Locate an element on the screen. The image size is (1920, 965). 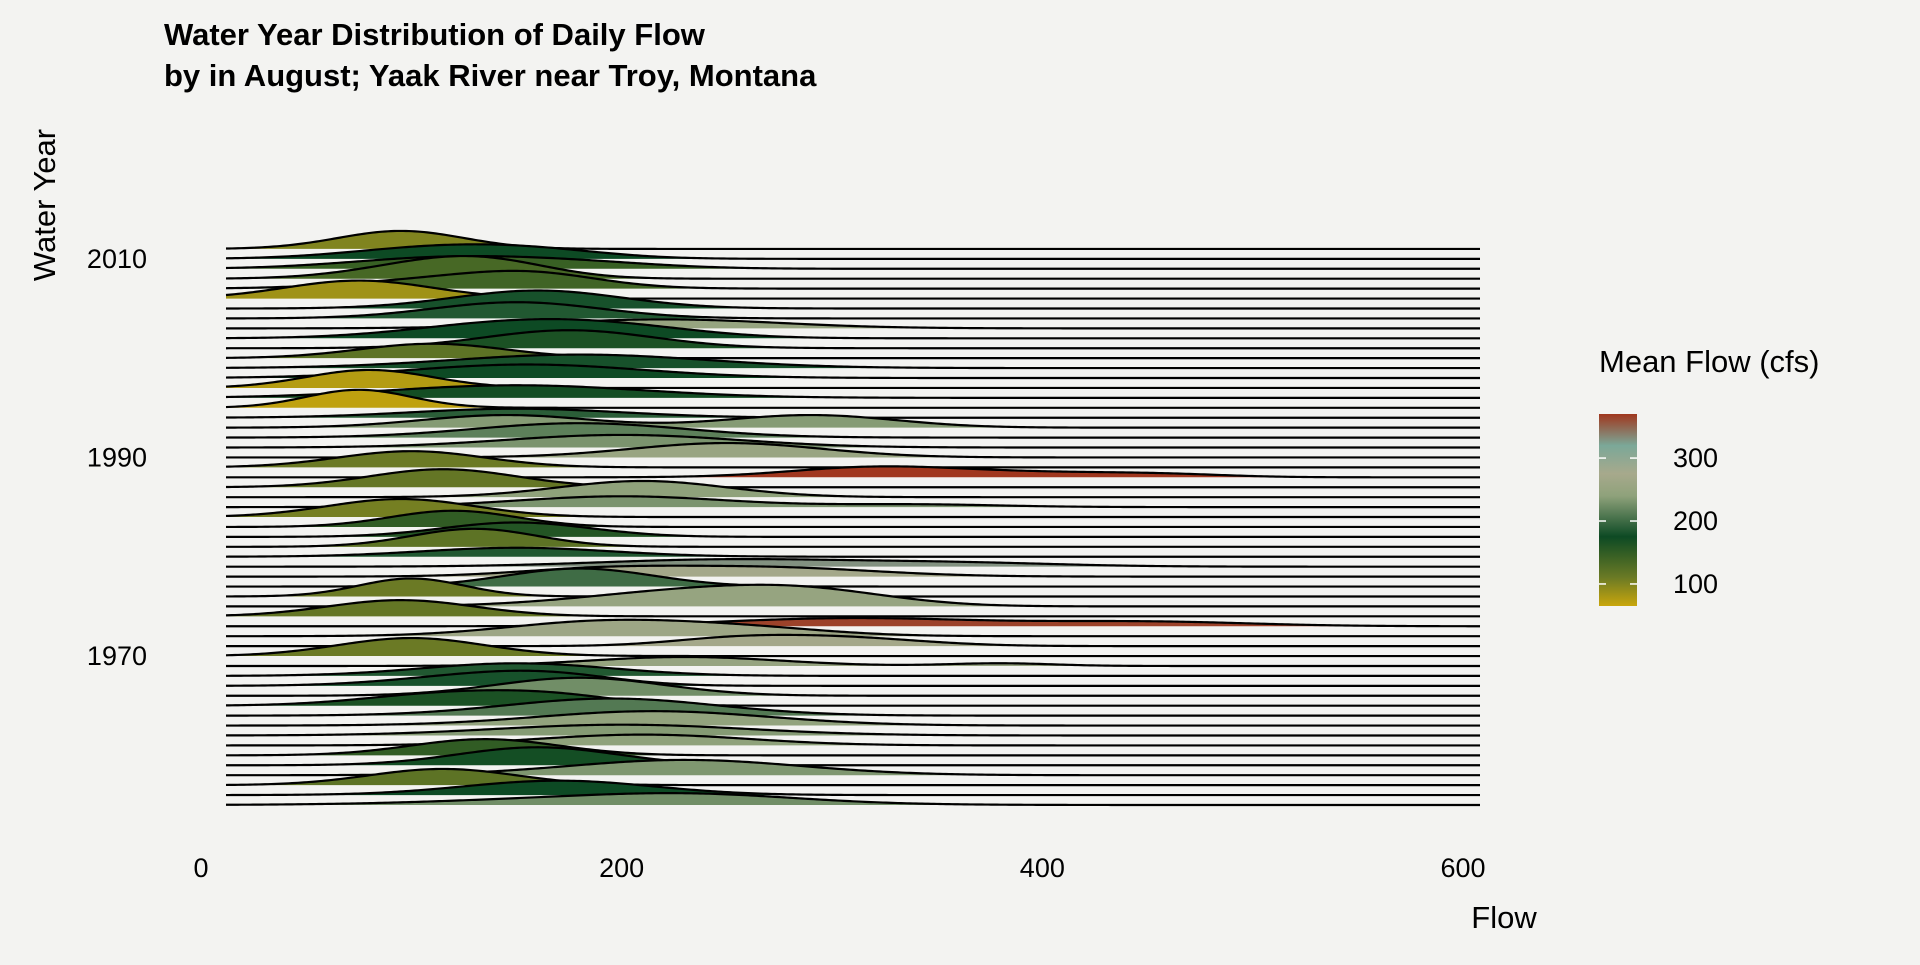
ridge-1963 is located at coordinates (853, 718).